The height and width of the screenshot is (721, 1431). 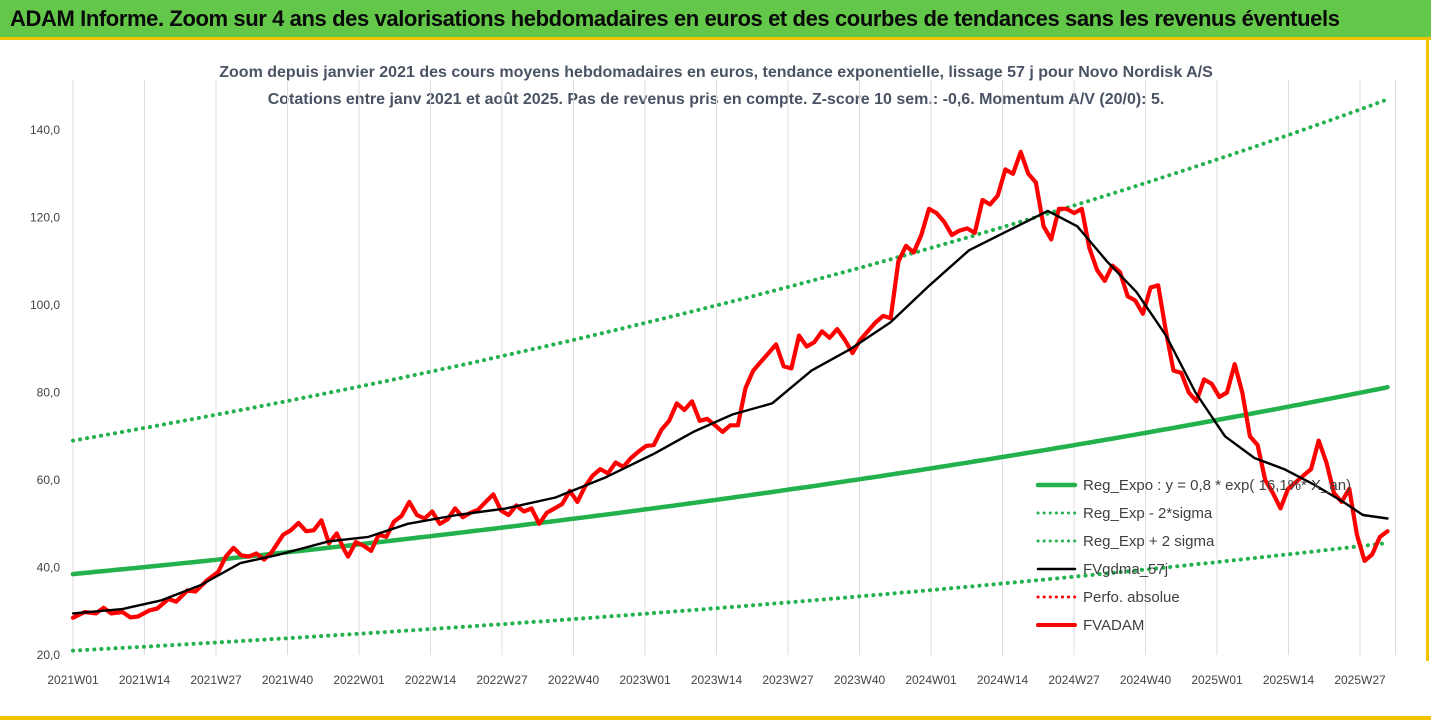 I want to click on legend-label-2: Reg_Exp + 2 sigma, so click(x=1149, y=541).